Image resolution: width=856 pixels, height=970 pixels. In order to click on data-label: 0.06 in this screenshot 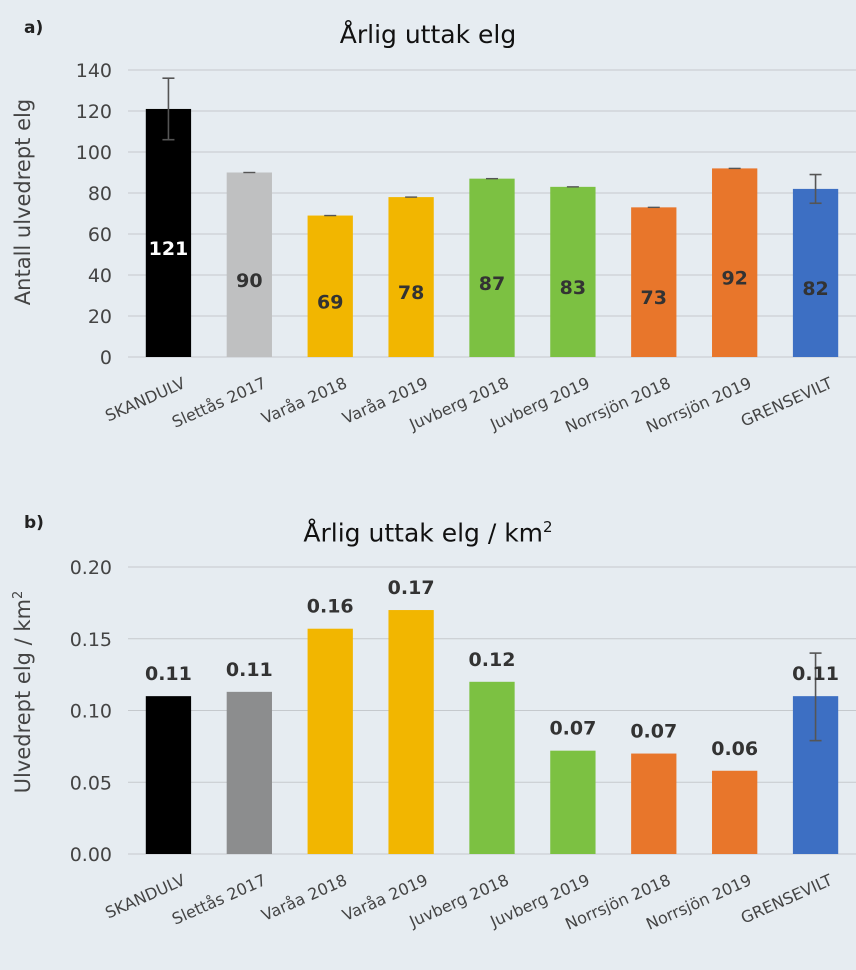, I will do `click(734, 749)`.